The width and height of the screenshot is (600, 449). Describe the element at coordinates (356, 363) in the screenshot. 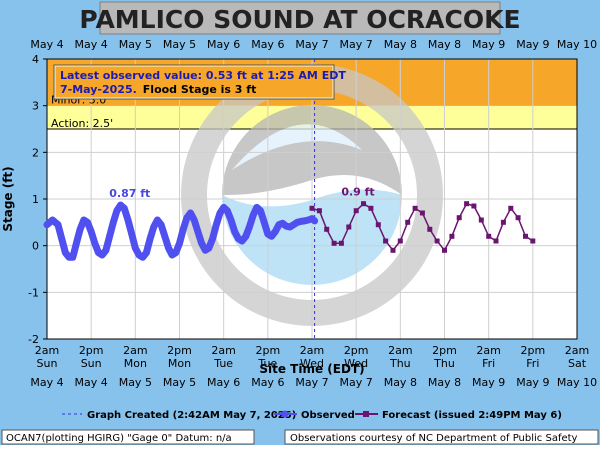

I see `x-day-label: Wed` at that location.